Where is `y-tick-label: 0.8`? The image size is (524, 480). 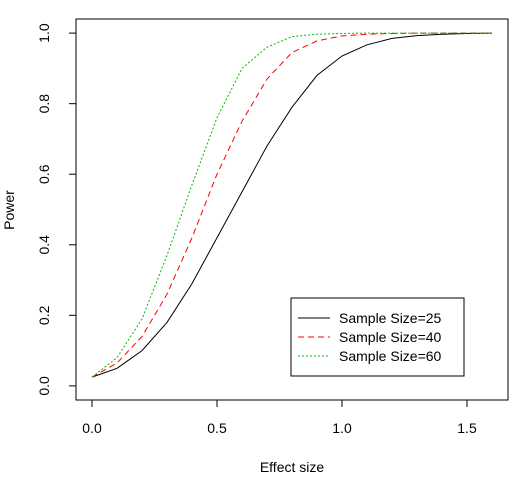 y-tick-label: 0.8 is located at coordinates (44, 104).